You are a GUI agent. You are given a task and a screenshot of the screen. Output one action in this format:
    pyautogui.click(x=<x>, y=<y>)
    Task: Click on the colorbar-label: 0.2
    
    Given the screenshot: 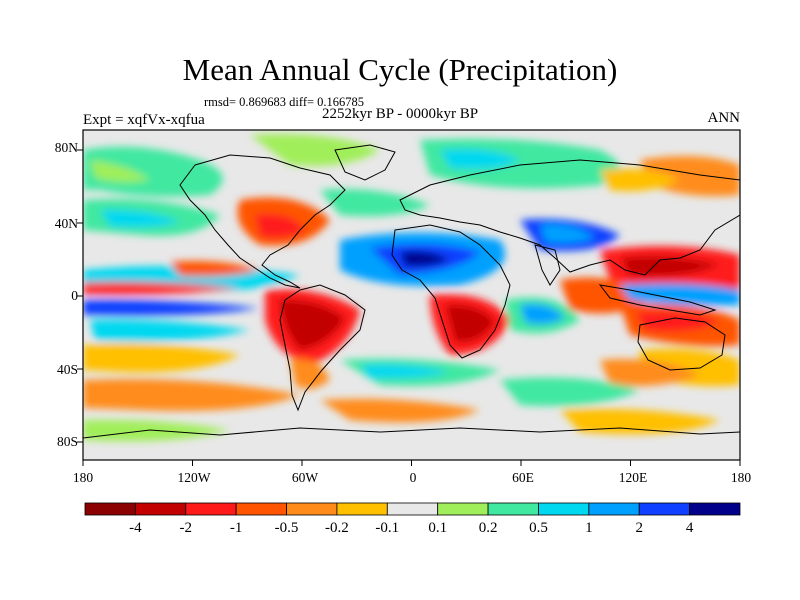 What is the action you would take?
    pyautogui.click(x=488, y=528)
    